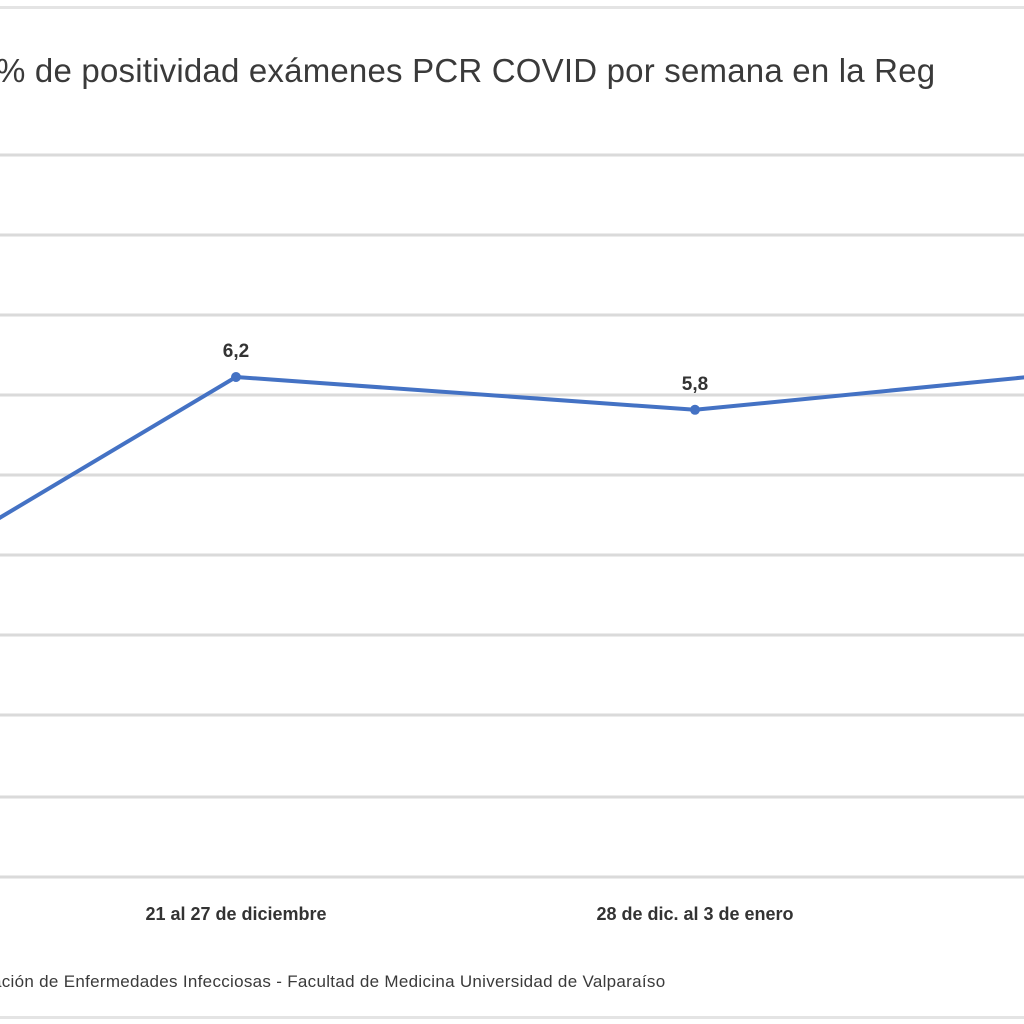  I want to click on top-border, so click(512, 7).